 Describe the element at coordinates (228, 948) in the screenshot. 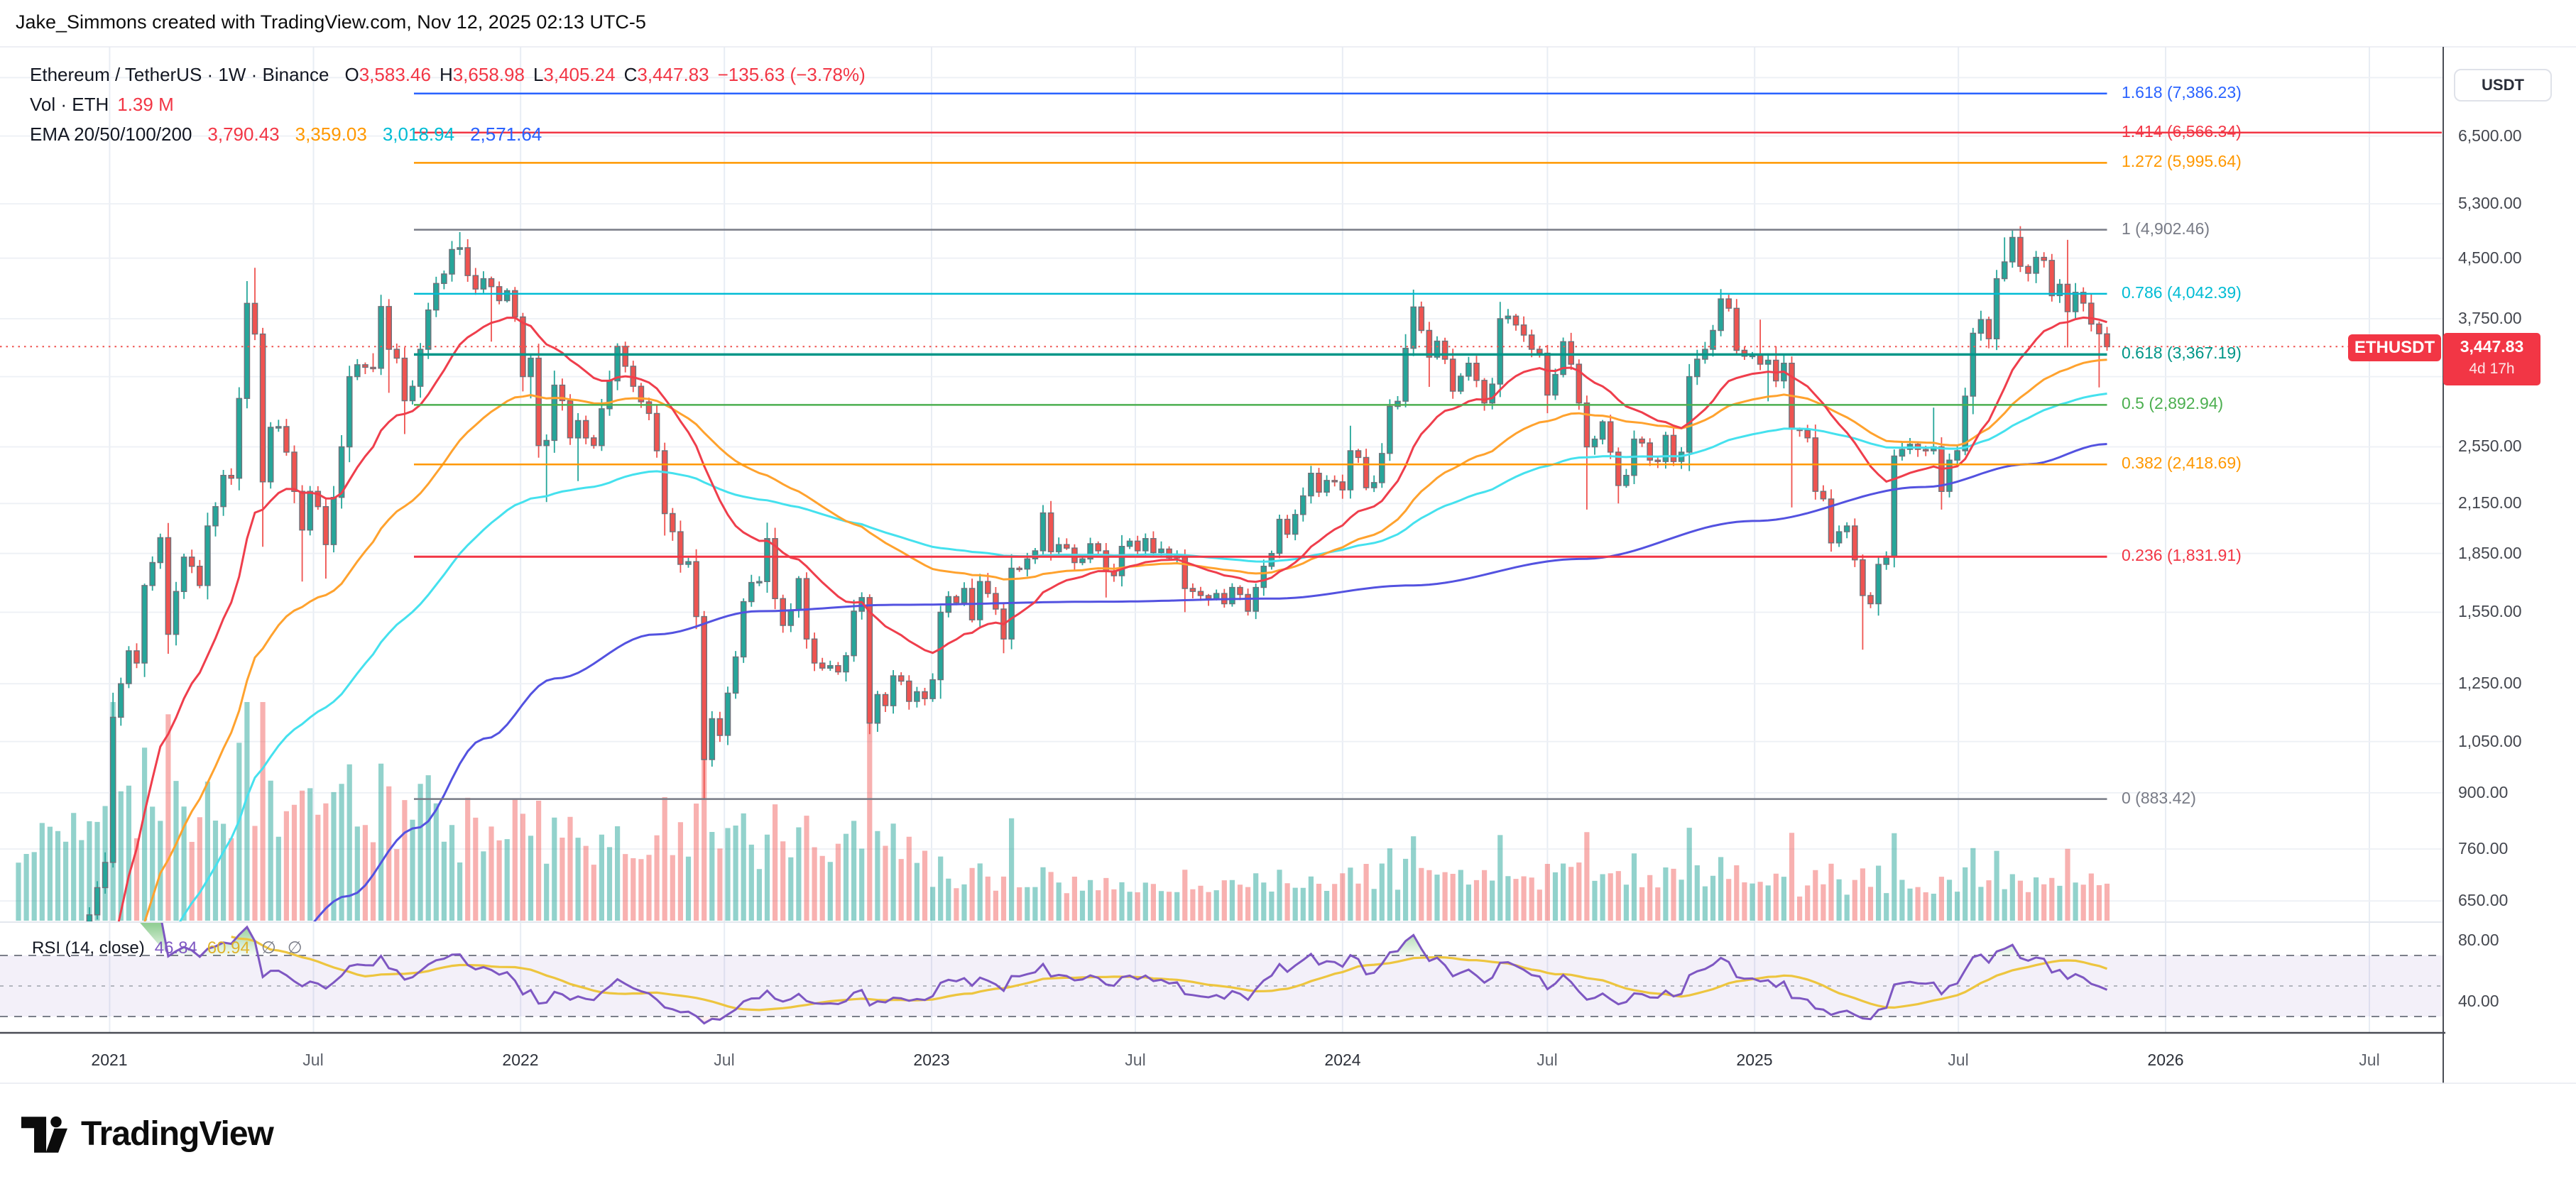

I see `rsi-ma-value: 60.94` at that location.